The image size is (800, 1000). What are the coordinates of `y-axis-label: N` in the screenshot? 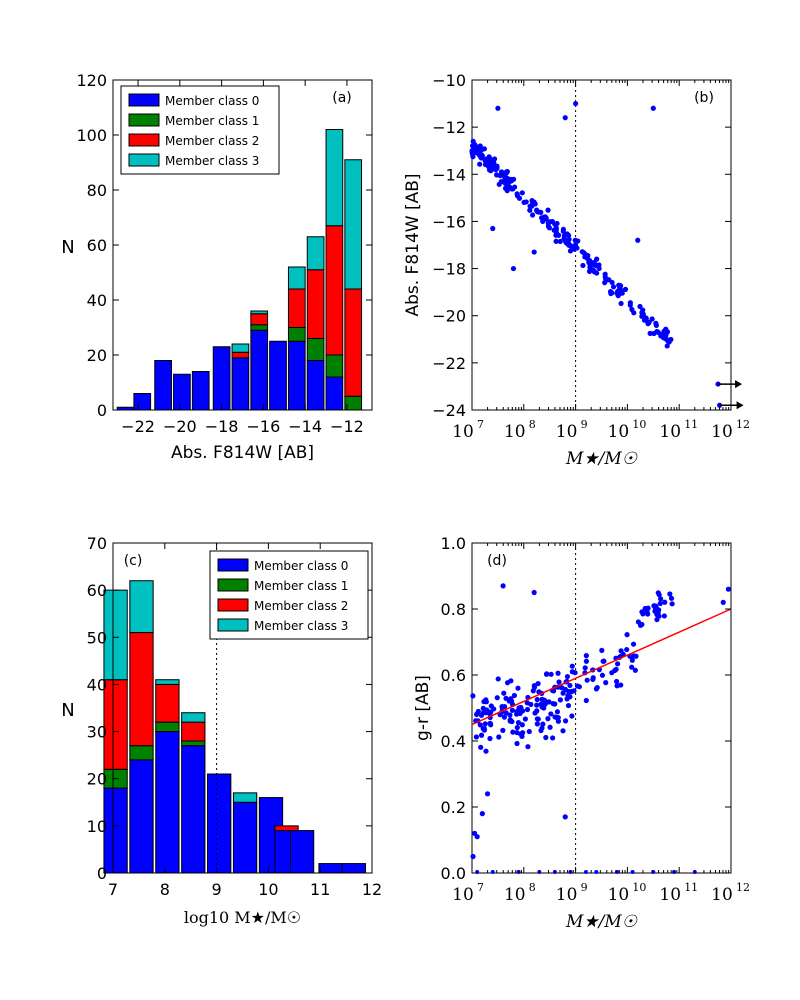 It's located at (67, 247).